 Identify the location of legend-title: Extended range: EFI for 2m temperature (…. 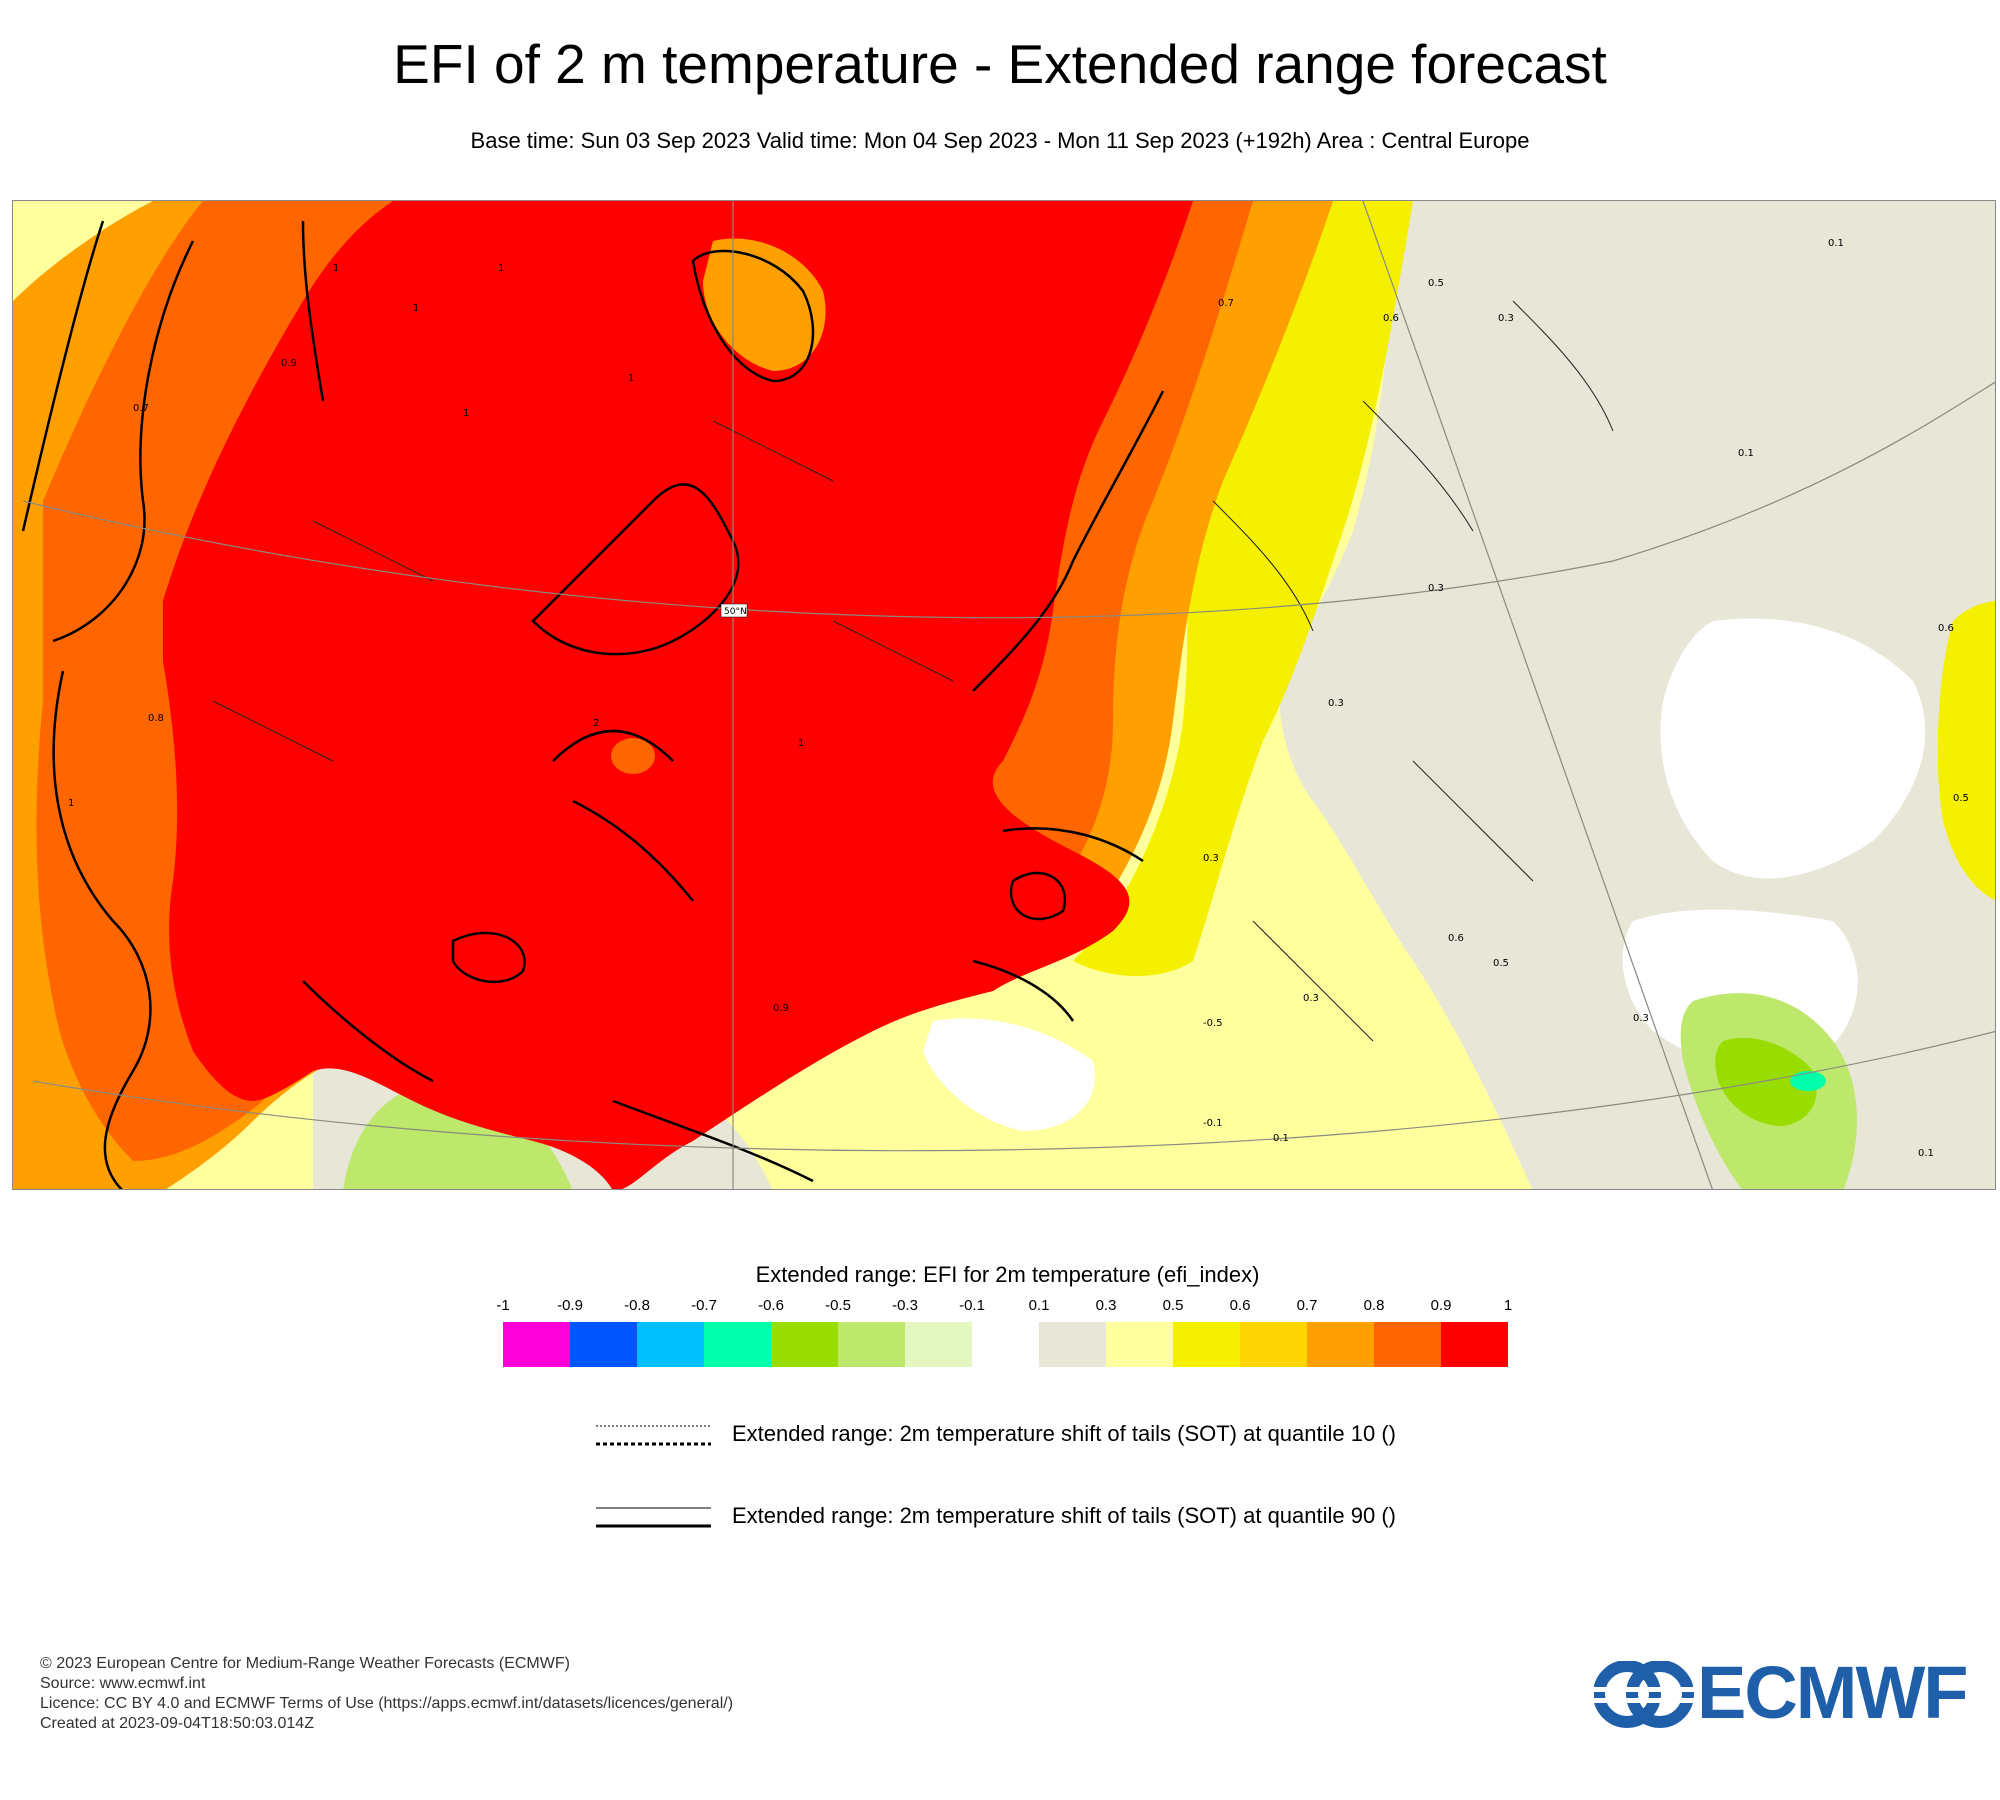
(1007, 1274).